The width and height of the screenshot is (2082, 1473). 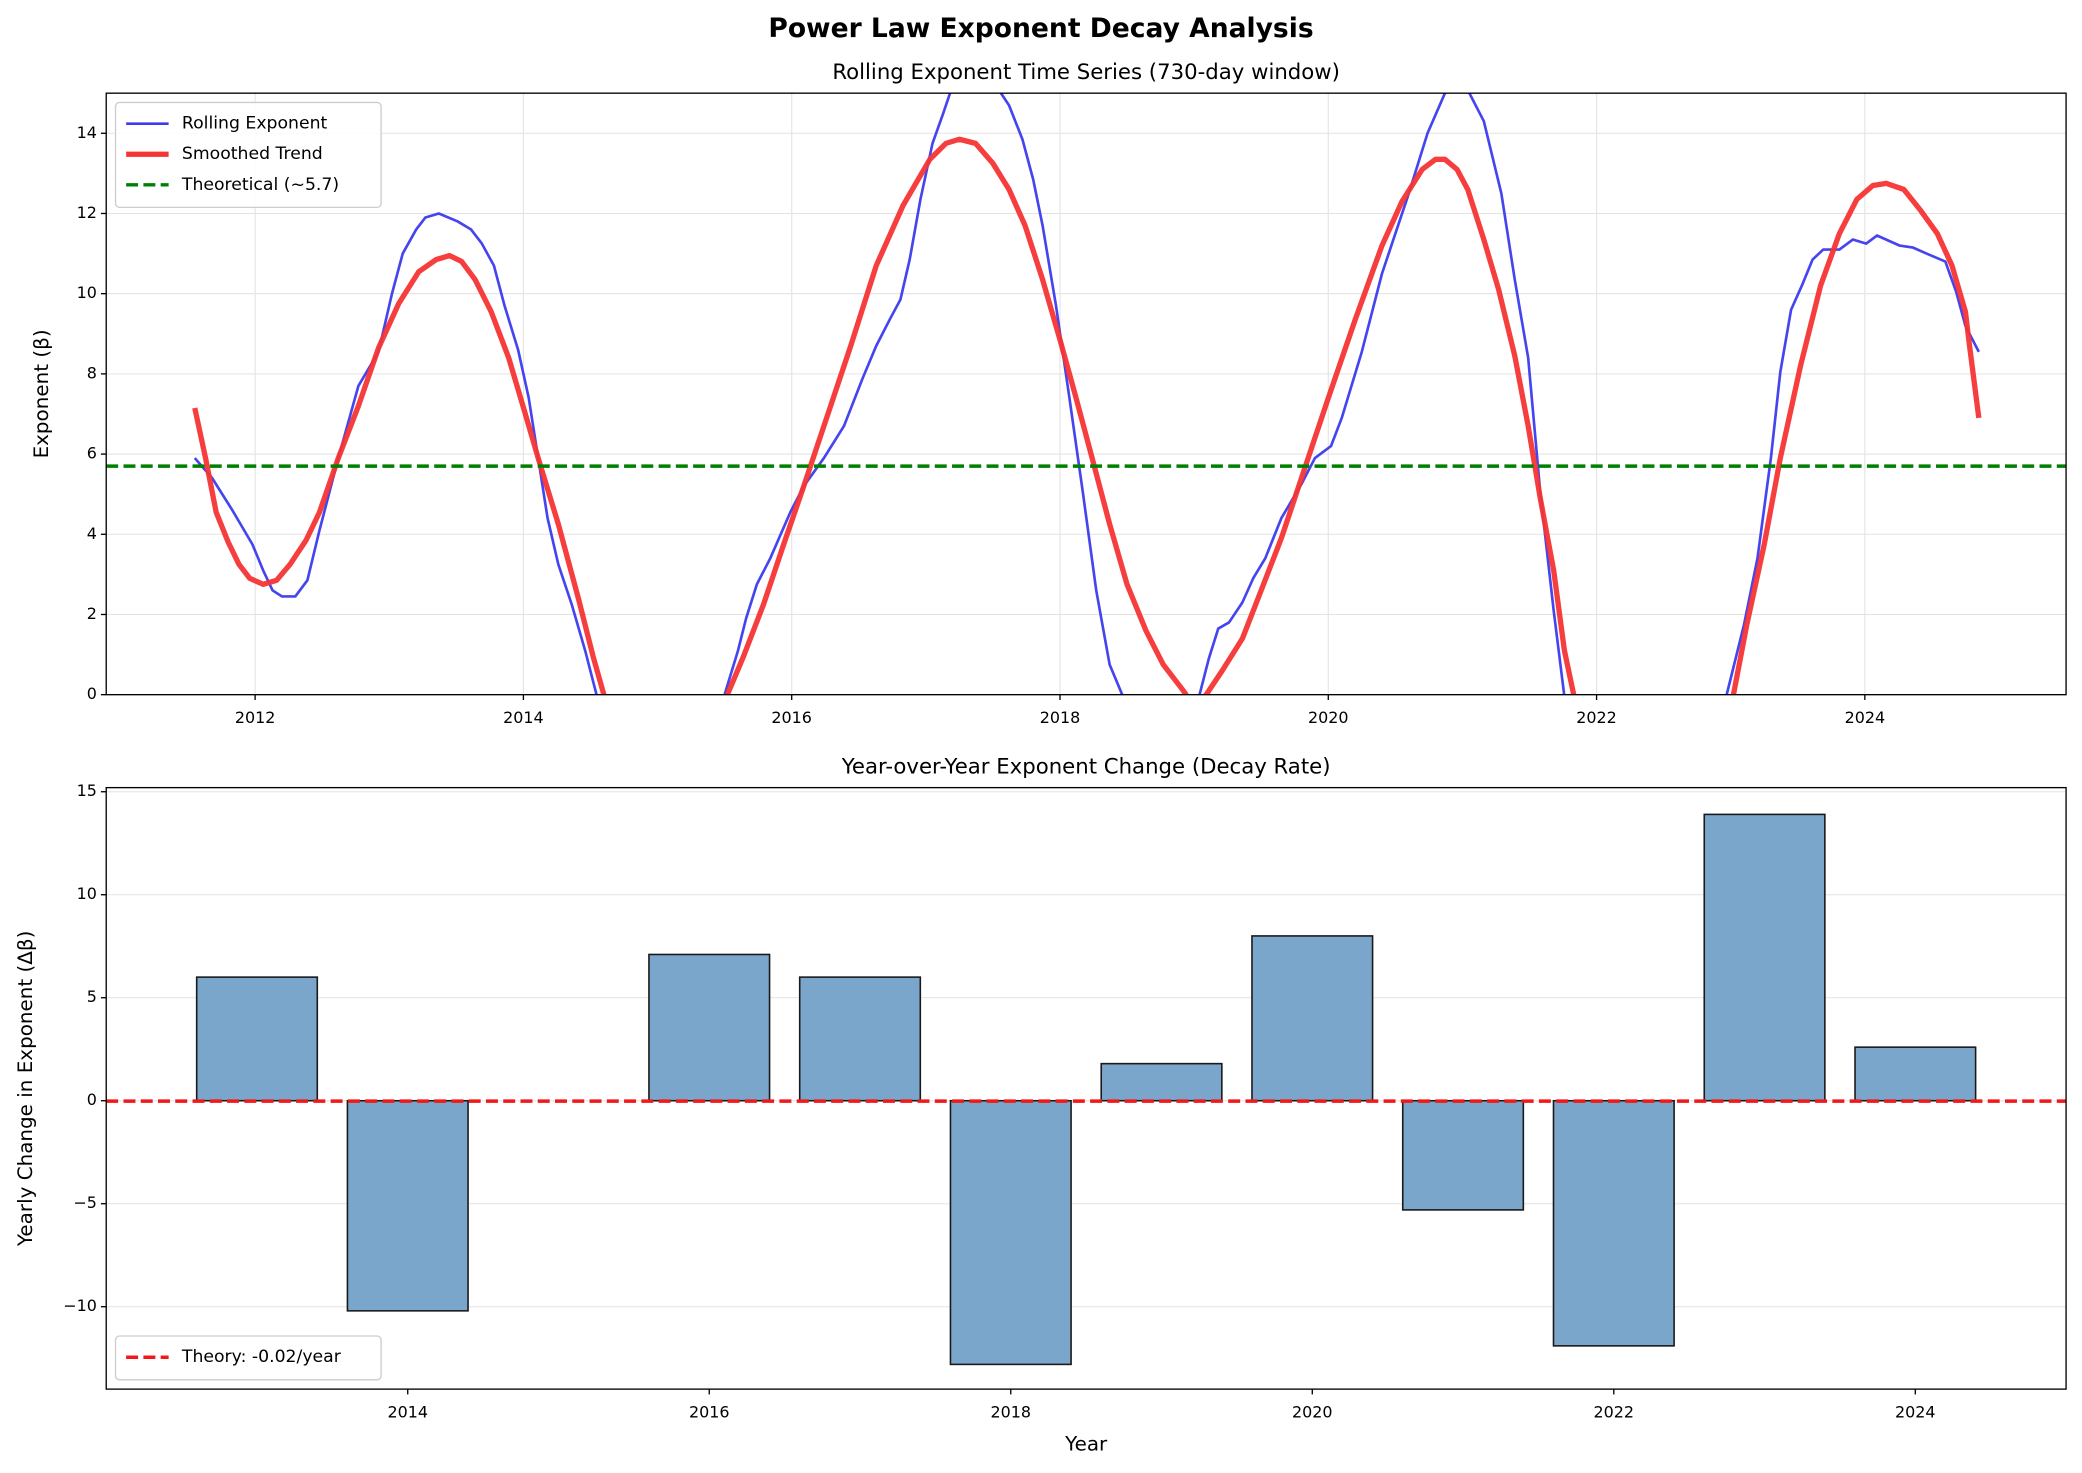 What do you see at coordinates (92, 533) in the screenshot?
I see `y-tick-label: 4` at bounding box center [92, 533].